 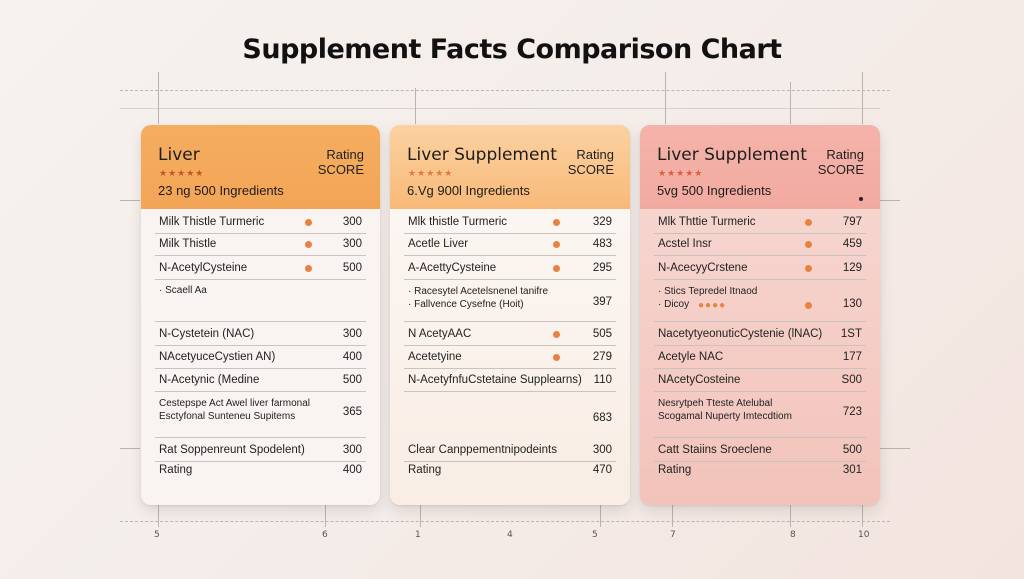 I want to click on ingredient-row: NAcetyuceCystien AN) 400, so click(x=260, y=357).